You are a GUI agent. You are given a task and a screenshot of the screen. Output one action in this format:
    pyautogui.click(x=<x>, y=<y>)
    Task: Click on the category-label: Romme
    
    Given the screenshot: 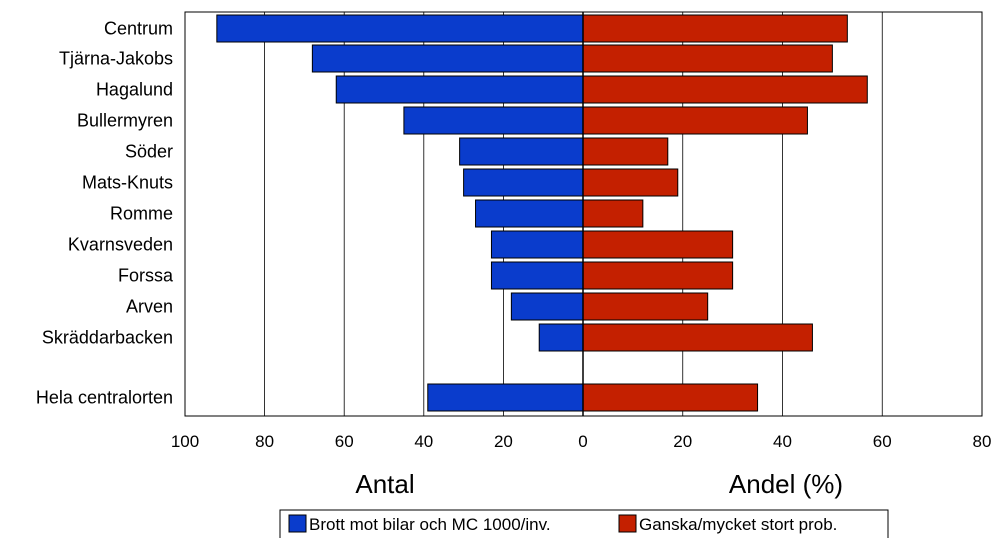 What is the action you would take?
    pyautogui.click(x=141, y=214)
    